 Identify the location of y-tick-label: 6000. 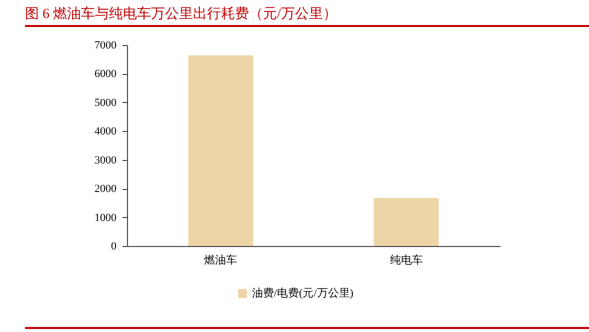
(105, 74).